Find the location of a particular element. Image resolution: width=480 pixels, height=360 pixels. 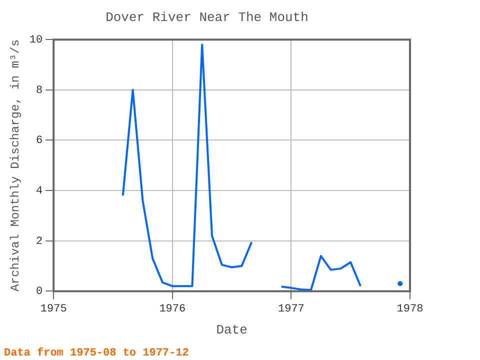

x-tick-label: 1975 is located at coordinates (53, 310).